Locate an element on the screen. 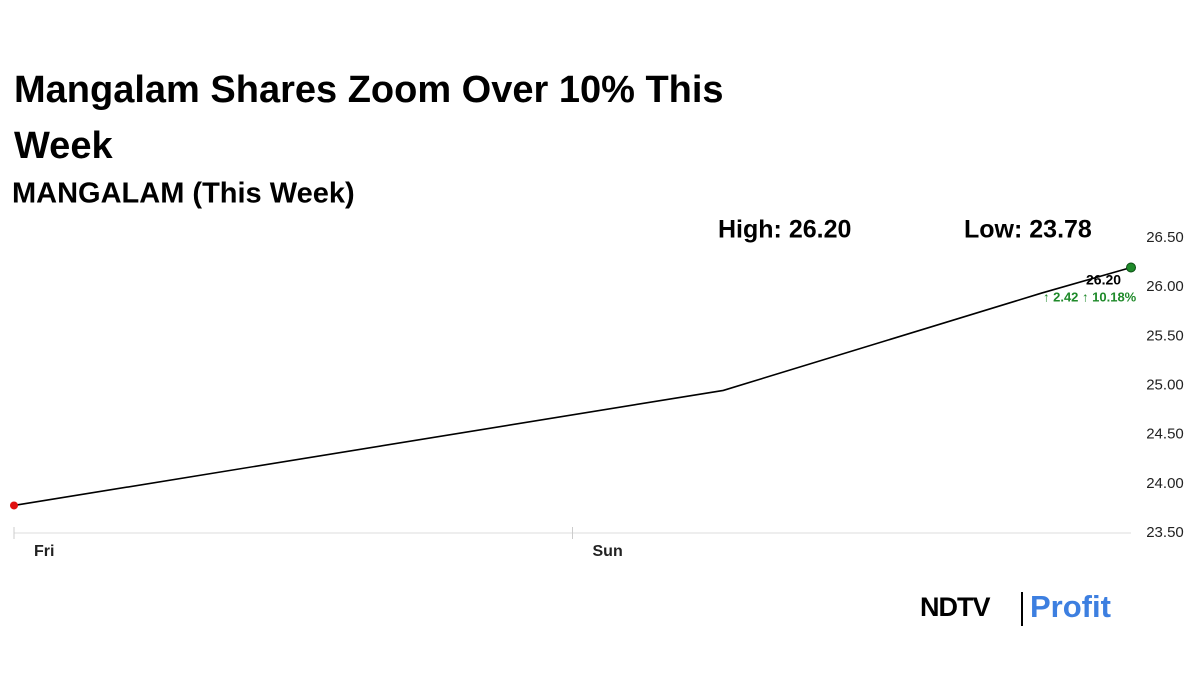  y-tick-label: 23.50 is located at coordinates (1165, 532).